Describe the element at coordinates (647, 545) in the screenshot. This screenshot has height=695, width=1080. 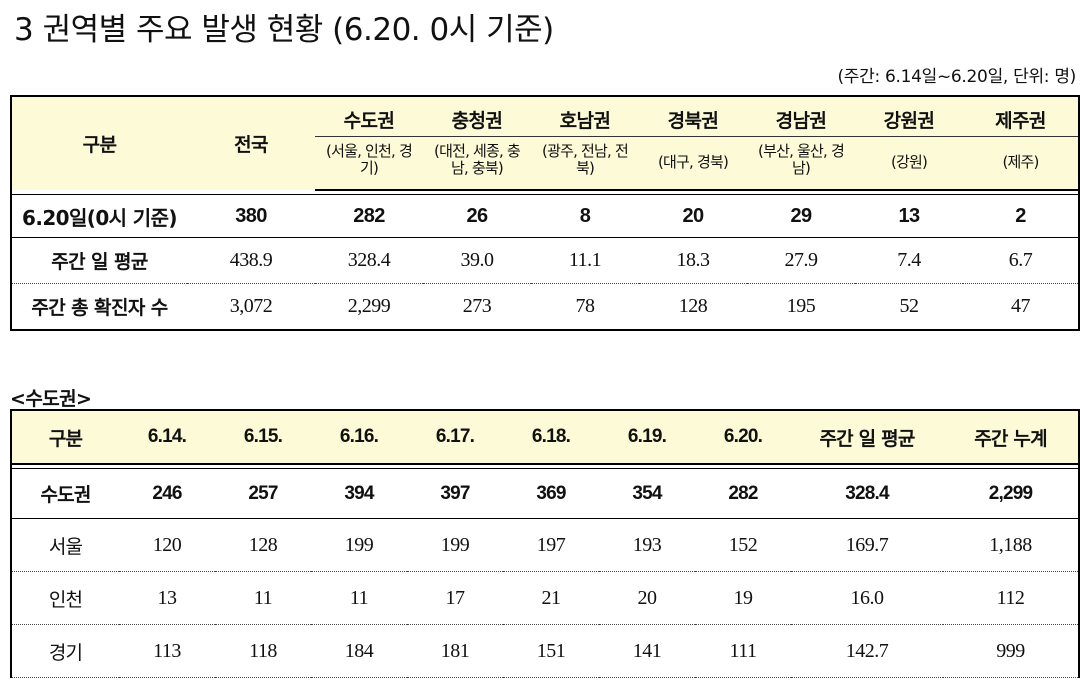
I see `table-cell: 193` at that location.